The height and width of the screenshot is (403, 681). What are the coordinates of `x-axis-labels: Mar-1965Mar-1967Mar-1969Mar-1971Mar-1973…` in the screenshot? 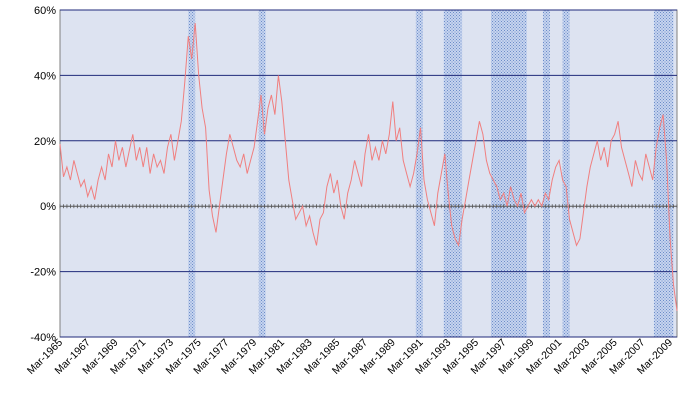 It's located at (350, 357).